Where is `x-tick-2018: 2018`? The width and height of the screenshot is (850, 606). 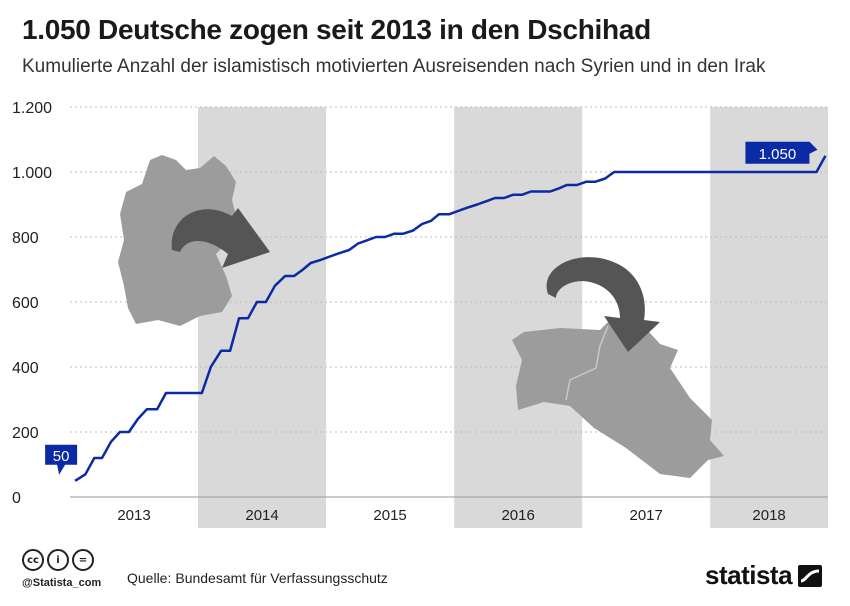 x-tick-2018: 2018 is located at coordinates (768, 515).